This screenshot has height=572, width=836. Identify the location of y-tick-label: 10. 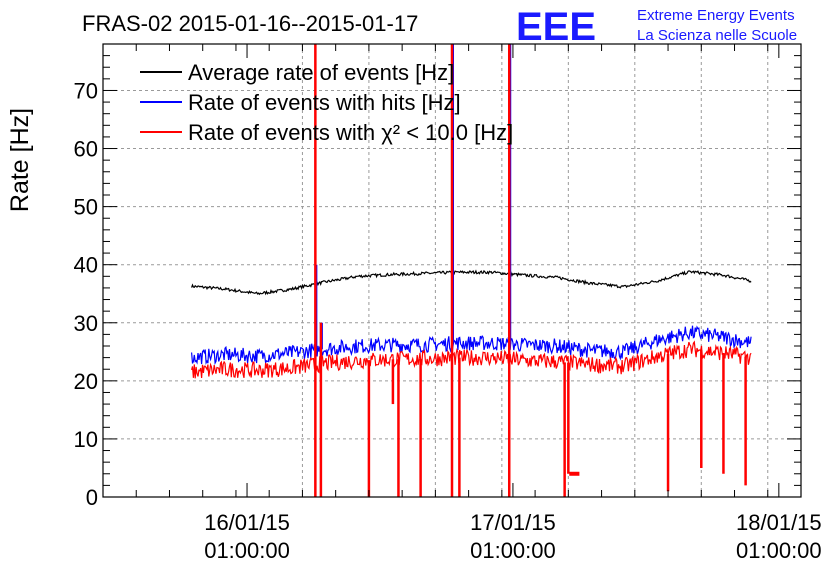
(86, 439).